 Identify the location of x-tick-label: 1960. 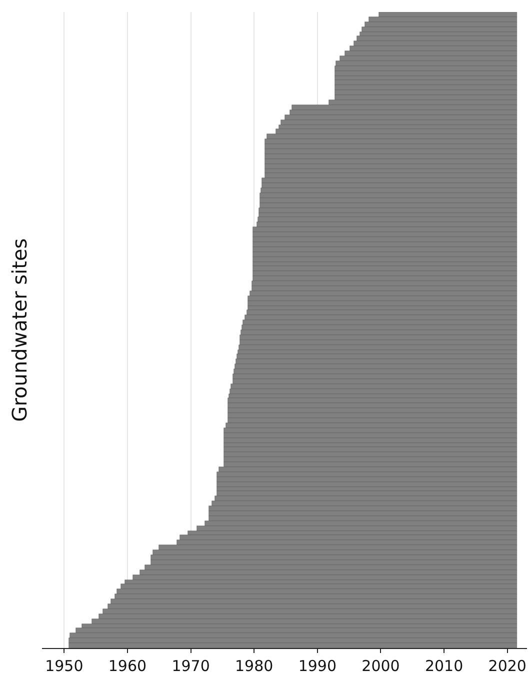
(127, 666).